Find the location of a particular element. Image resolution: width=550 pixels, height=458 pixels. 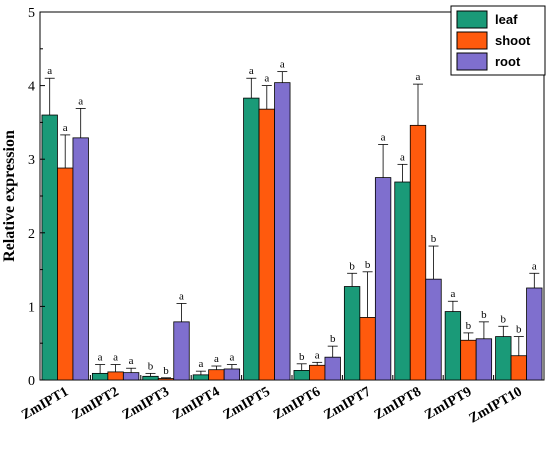

legend-label-leaf: leaf is located at coordinates (506, 19).